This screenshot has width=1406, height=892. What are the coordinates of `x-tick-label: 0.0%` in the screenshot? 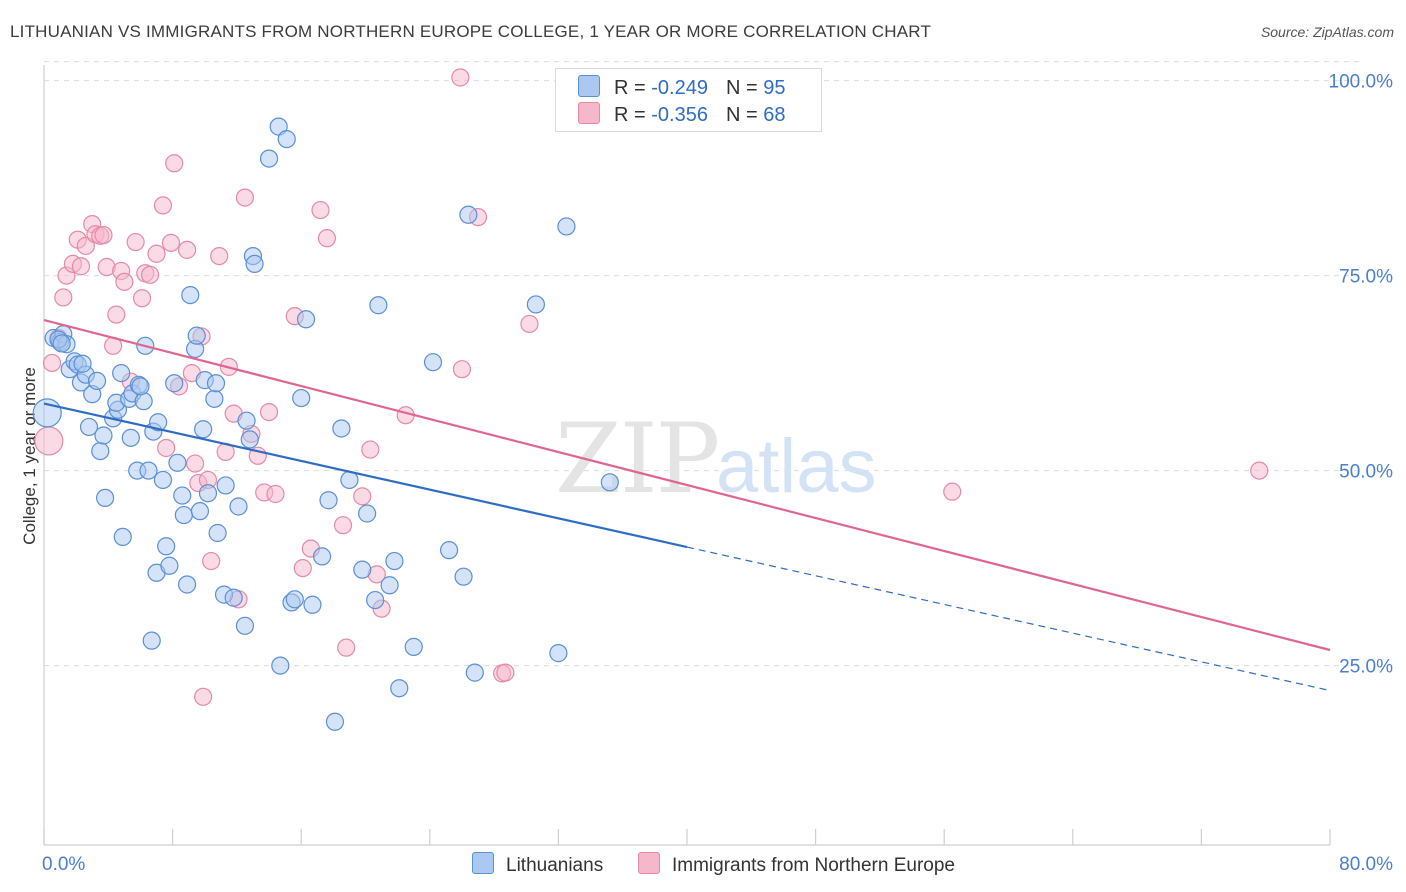 It's located at (63, 864).